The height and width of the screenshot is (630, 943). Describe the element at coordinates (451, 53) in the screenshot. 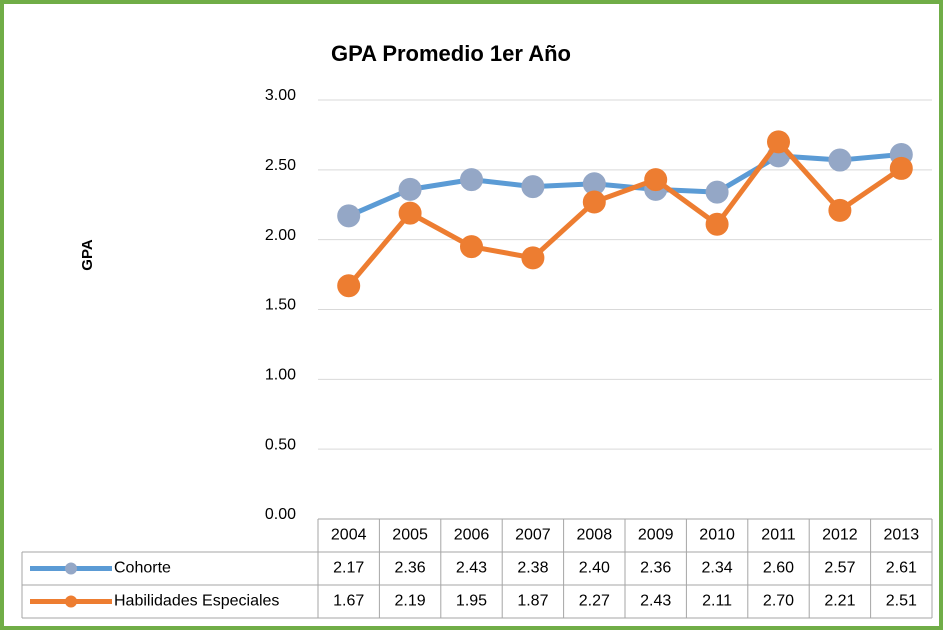

I see `chart-title: GPA Promedio 1er Año` at that location.